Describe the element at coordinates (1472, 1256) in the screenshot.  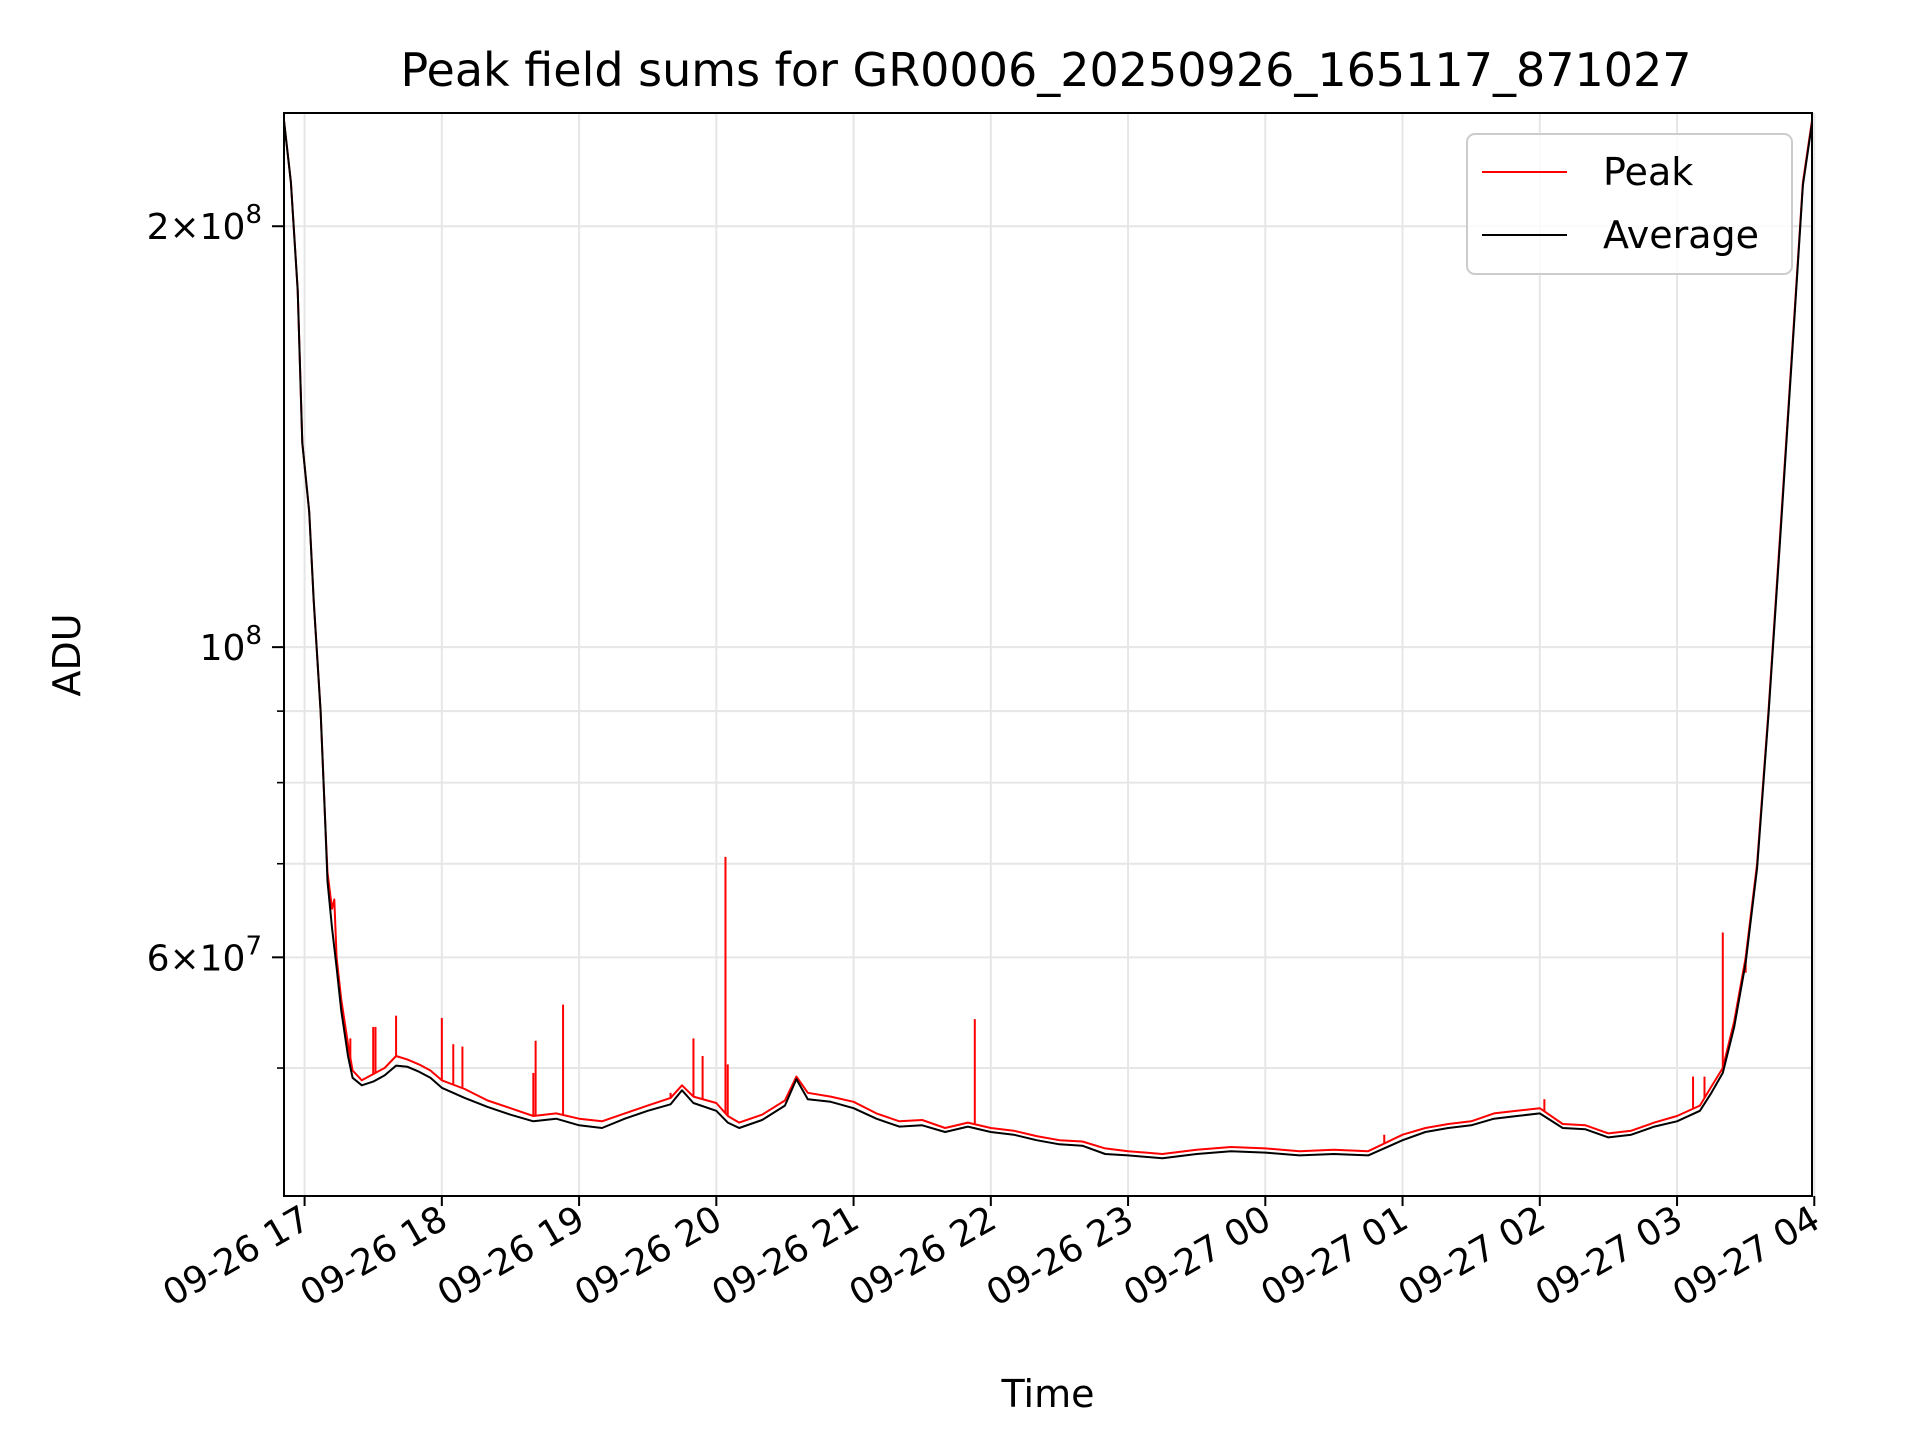
I see `x-tick-label: 09-27 02` at that location.